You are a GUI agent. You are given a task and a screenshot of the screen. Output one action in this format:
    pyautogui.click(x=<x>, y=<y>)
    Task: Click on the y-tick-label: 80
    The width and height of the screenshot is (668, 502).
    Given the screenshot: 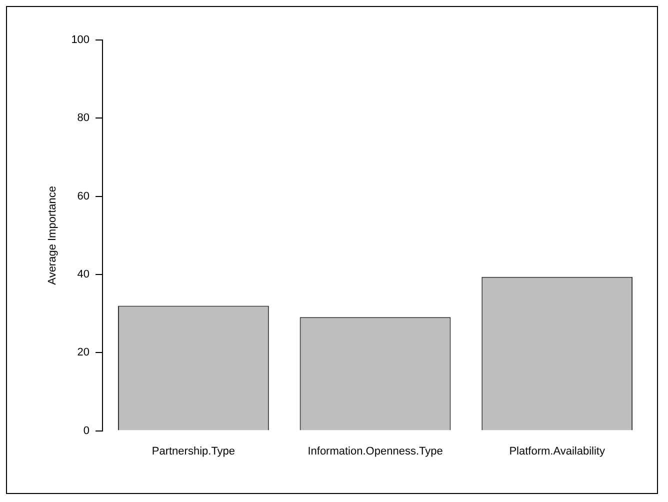 What is the action you would take?
    pyautogui.click(x=83, y=118)
    